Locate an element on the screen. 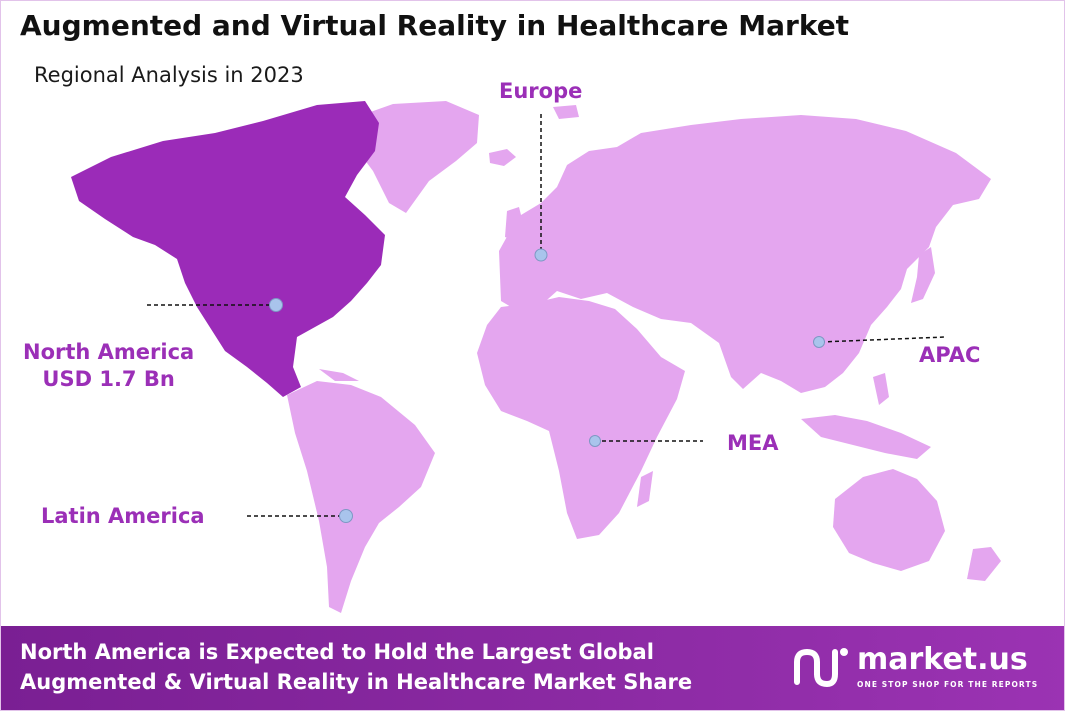 Image resolution: width=1065 pixels, height=711 pixels. north-america-name: North America is located at coordinates (109, 352).